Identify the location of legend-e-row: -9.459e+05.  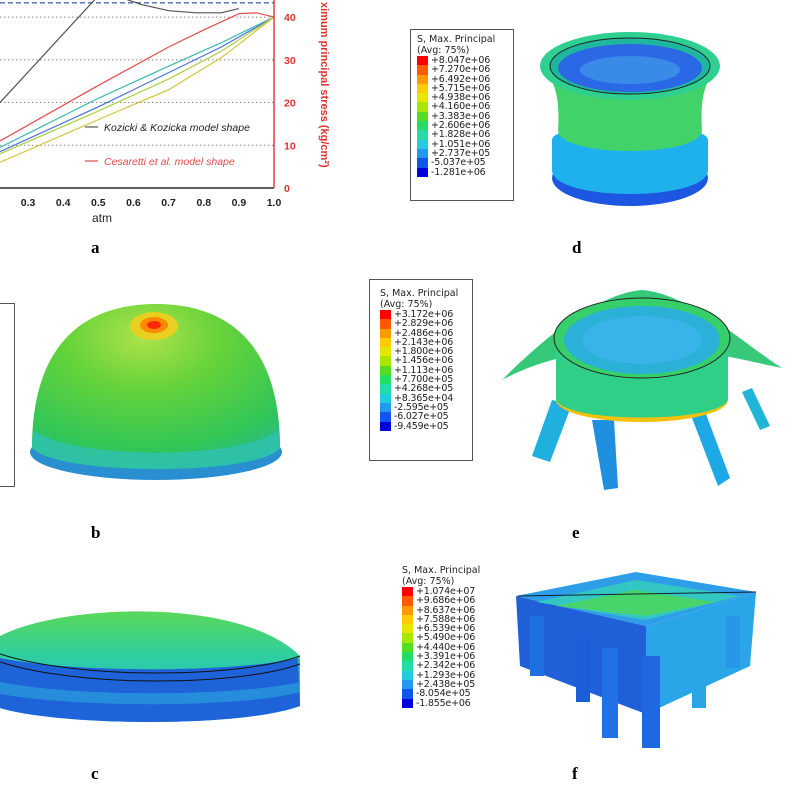
(426, 426).